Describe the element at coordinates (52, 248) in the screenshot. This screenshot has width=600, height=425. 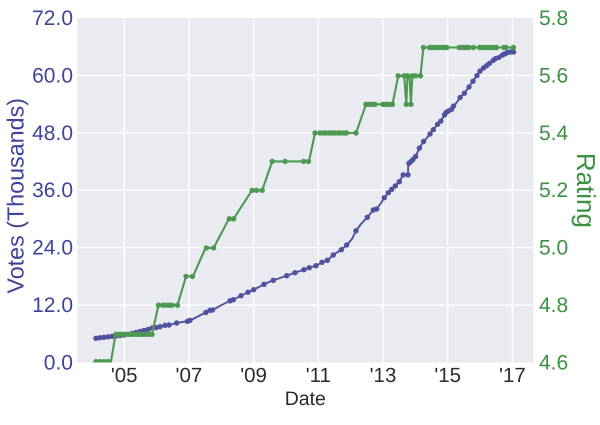
I see `svg-text: 24.0` at that location.